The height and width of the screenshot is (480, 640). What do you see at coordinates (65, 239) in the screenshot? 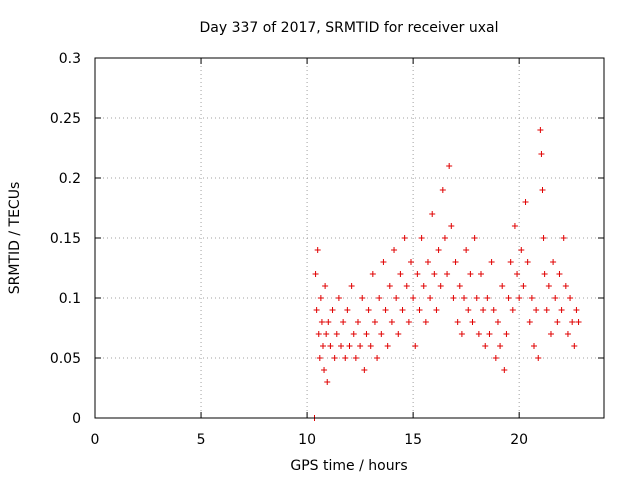
I see `y-tick-label: 0.15` at bounding box center [65, 239].